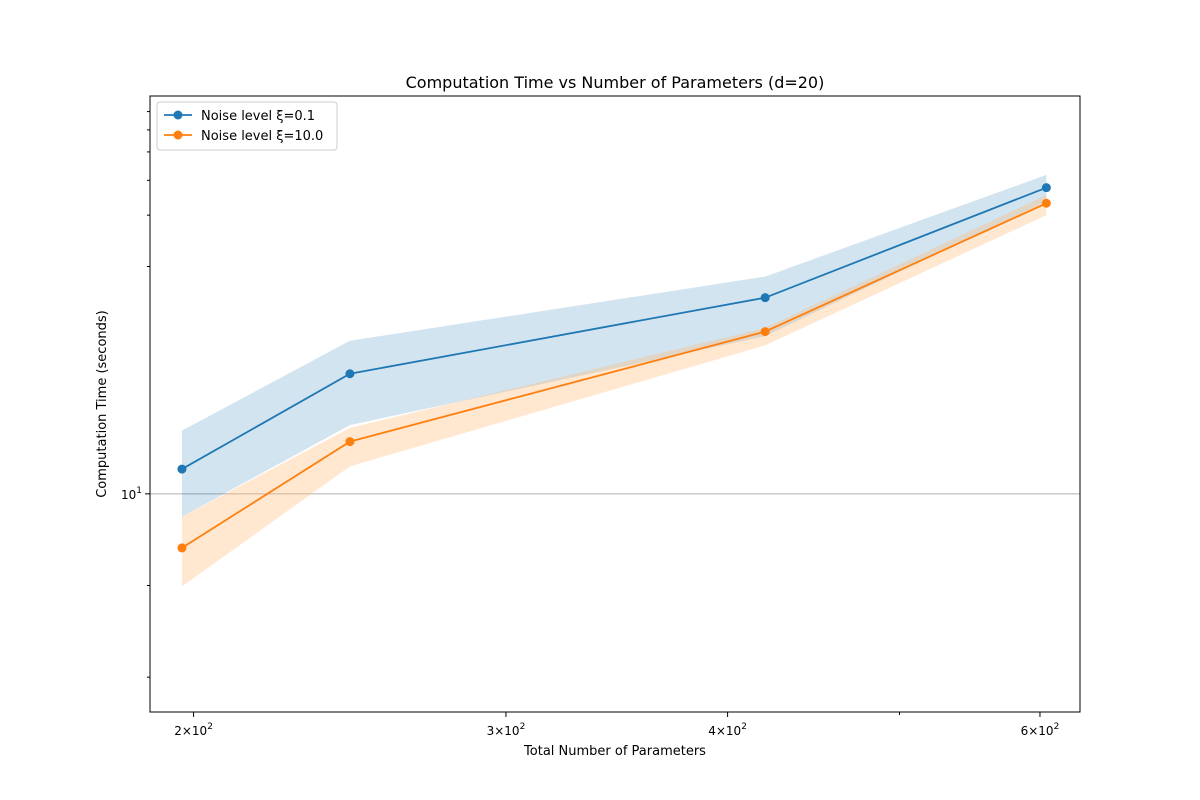  What do you see at coordinates (727, 730) in the screenshot?
I see `x-tick-label: 4×102` at bounding box center [727, 730].